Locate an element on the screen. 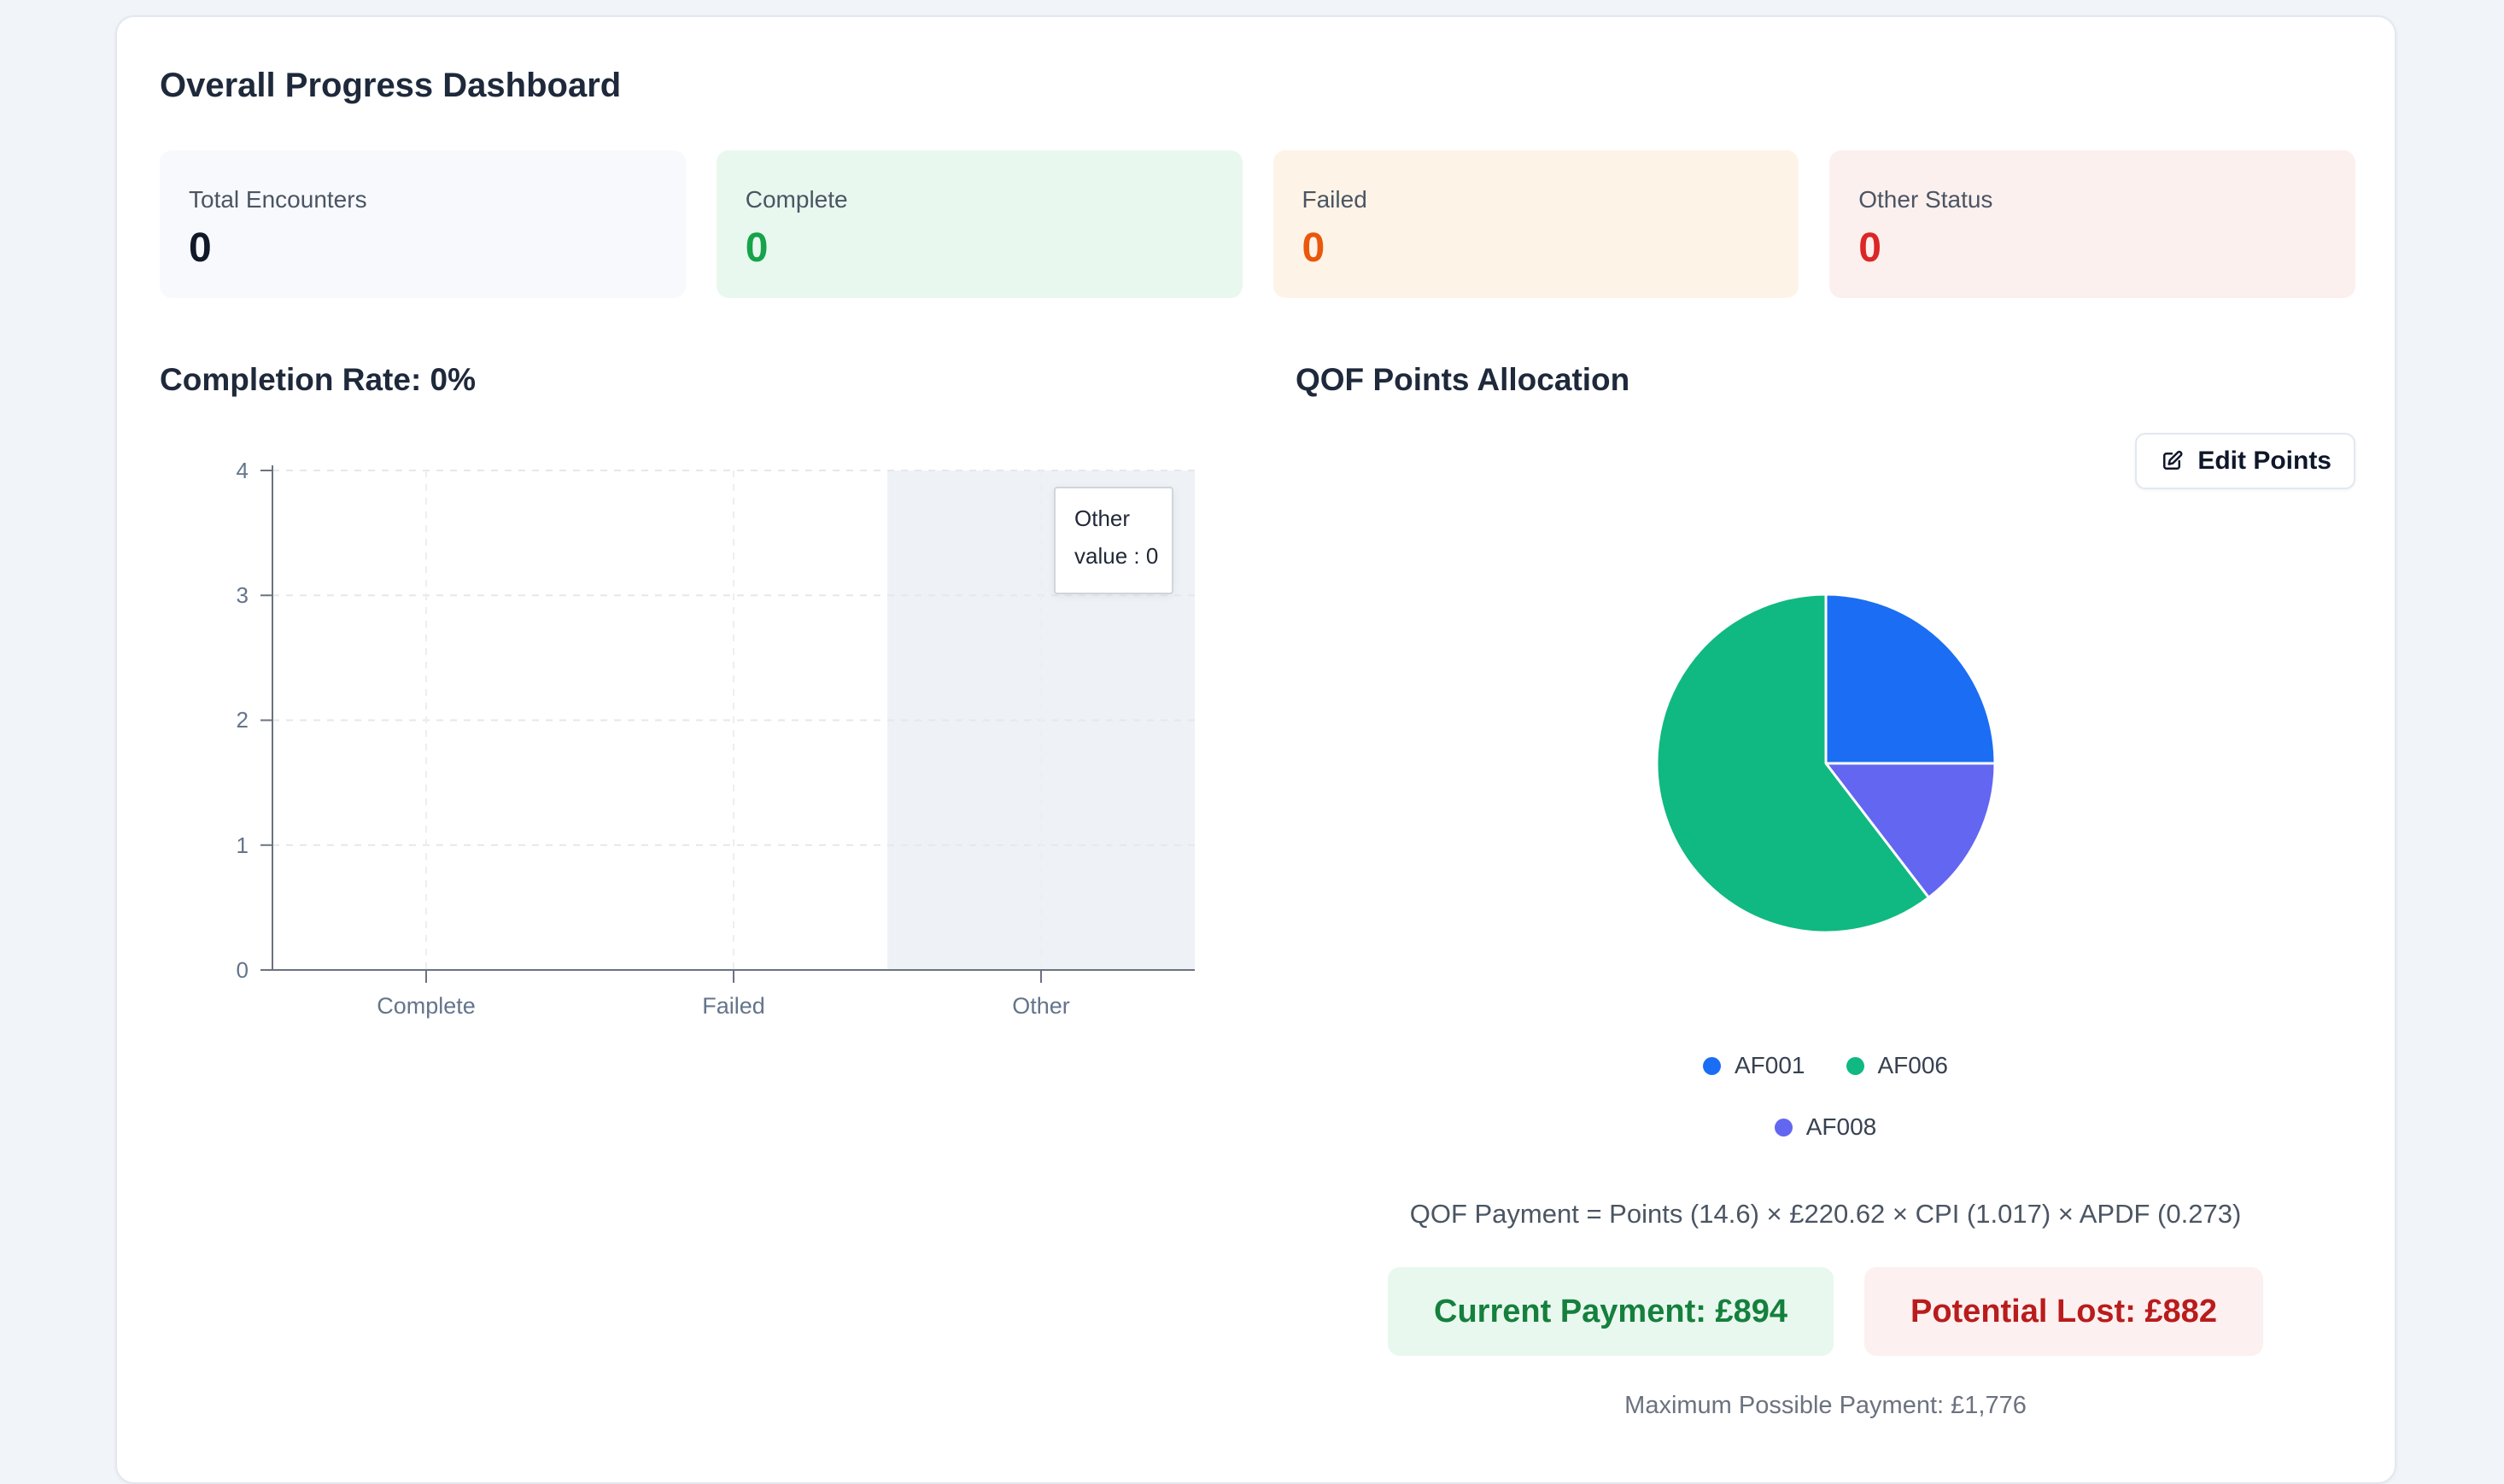 The width and height of the screenshot is (2504, 1484). y-tick-2: 2 is located at coordinates (243, 720).